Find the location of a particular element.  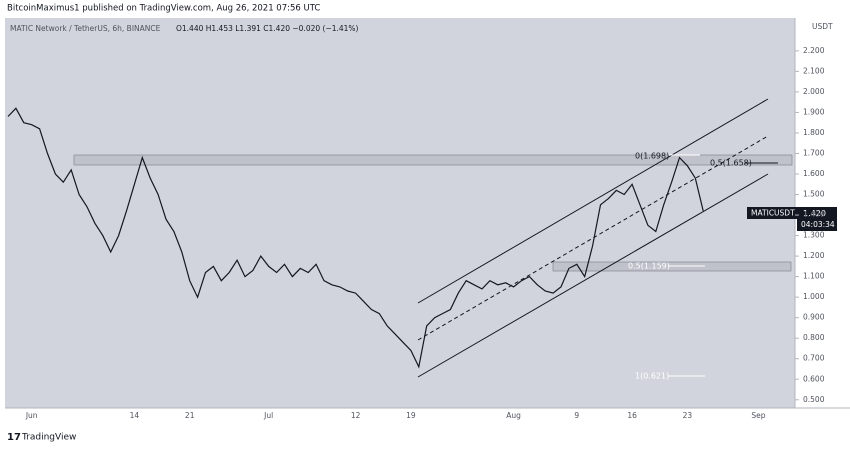

countdown-label: 04:03:34 is located at coordinates (818, 224).